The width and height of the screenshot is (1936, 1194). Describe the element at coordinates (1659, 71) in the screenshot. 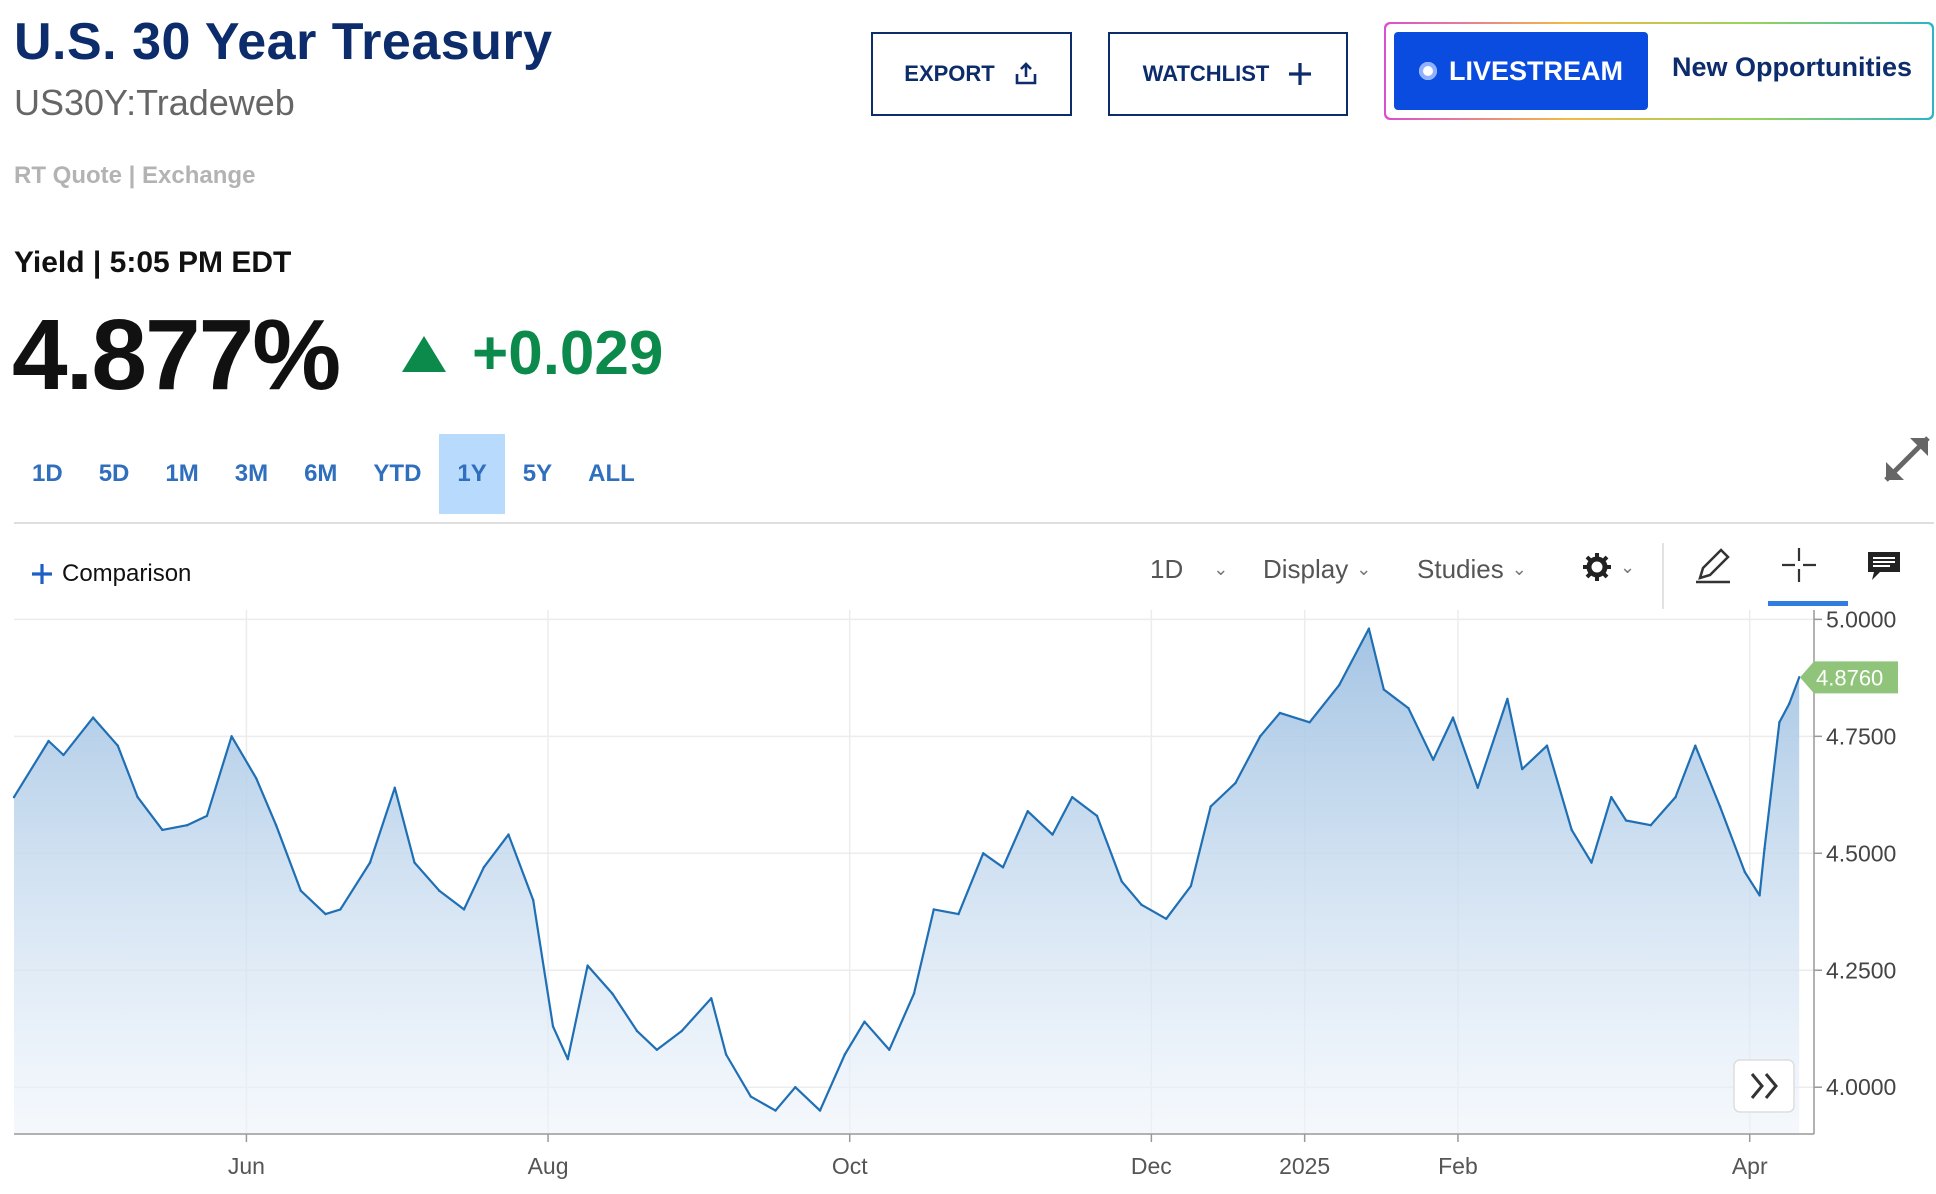

I see `livestream-panel: LIVESTREAM New Opportunities` at that location.